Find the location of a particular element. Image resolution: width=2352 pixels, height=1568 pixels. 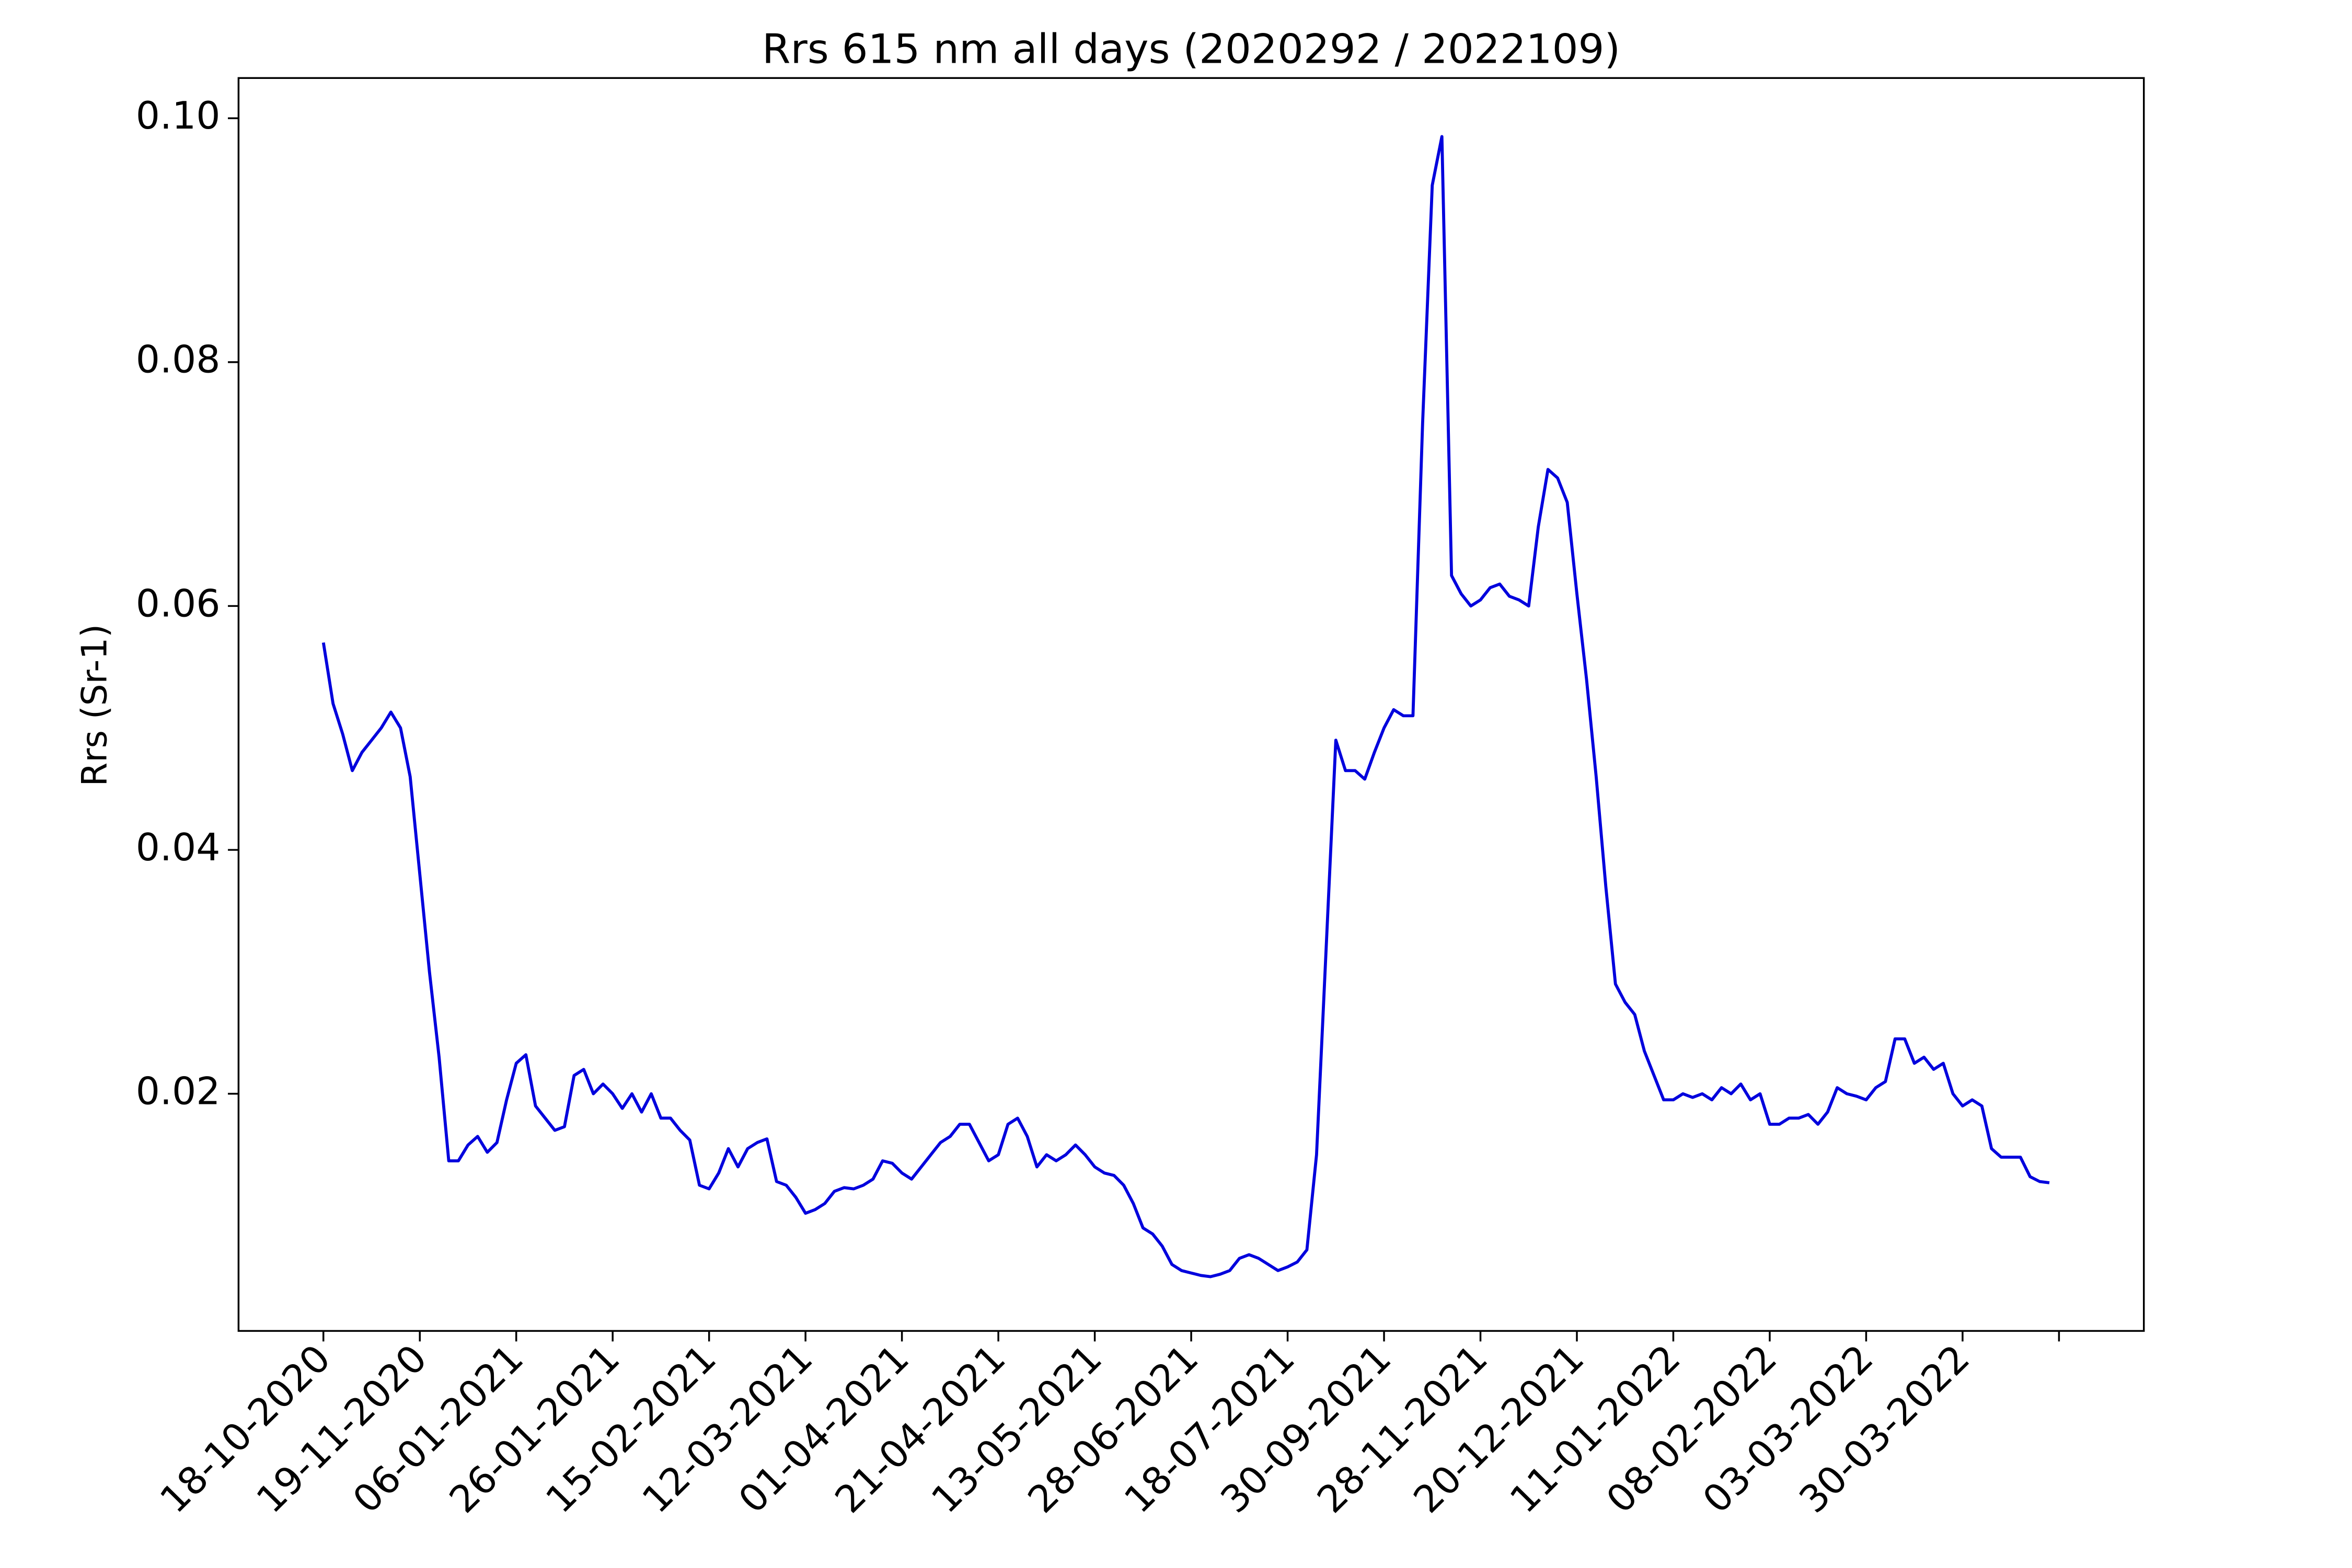

y-axis-label: Rrs (Sr-1) is located at coordinates (94, 705).